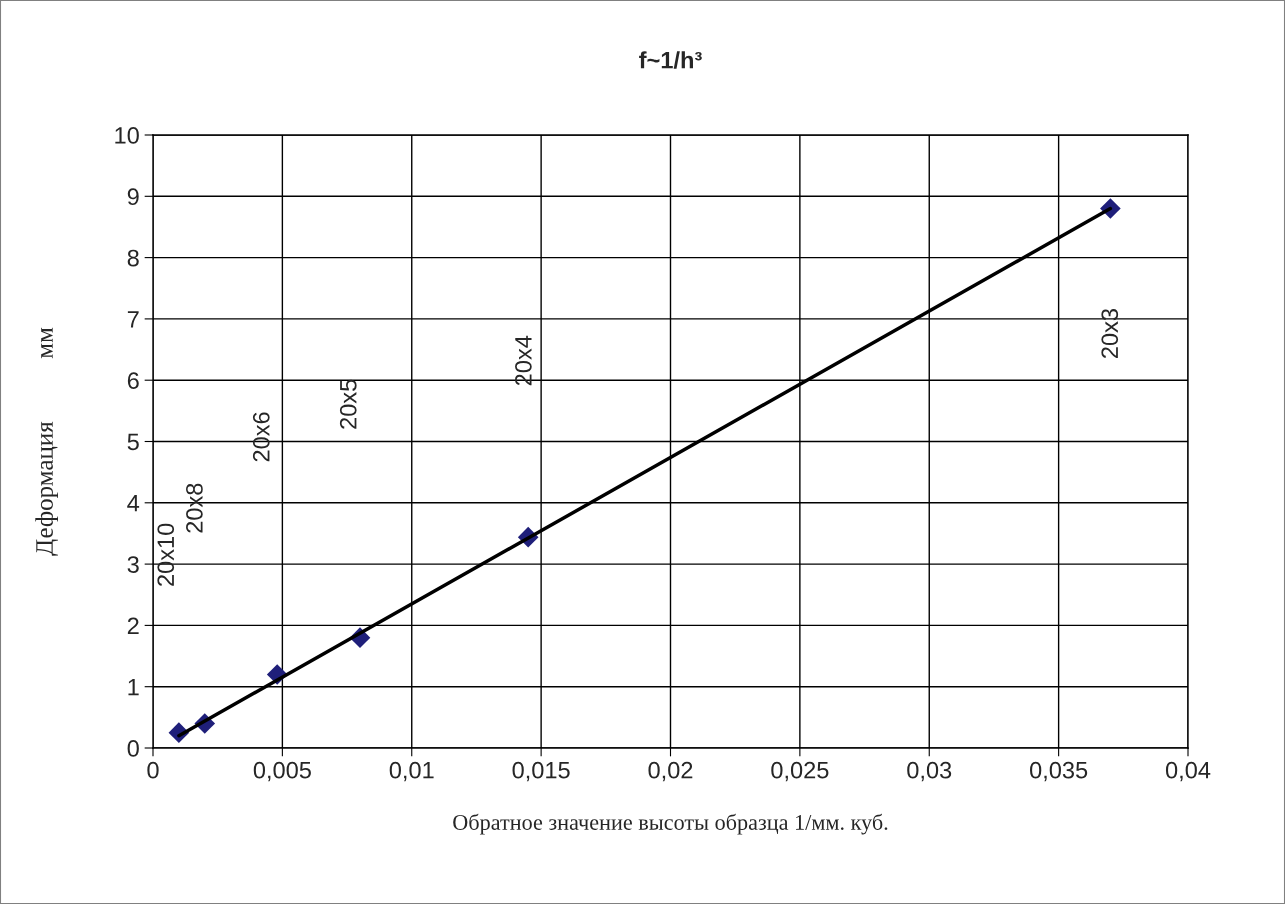 The width and height of the screenshot is (1285, 904). Describe the element at coordinates (523, 360) in the screenshot. I see `annotation: 20x4` at that location.